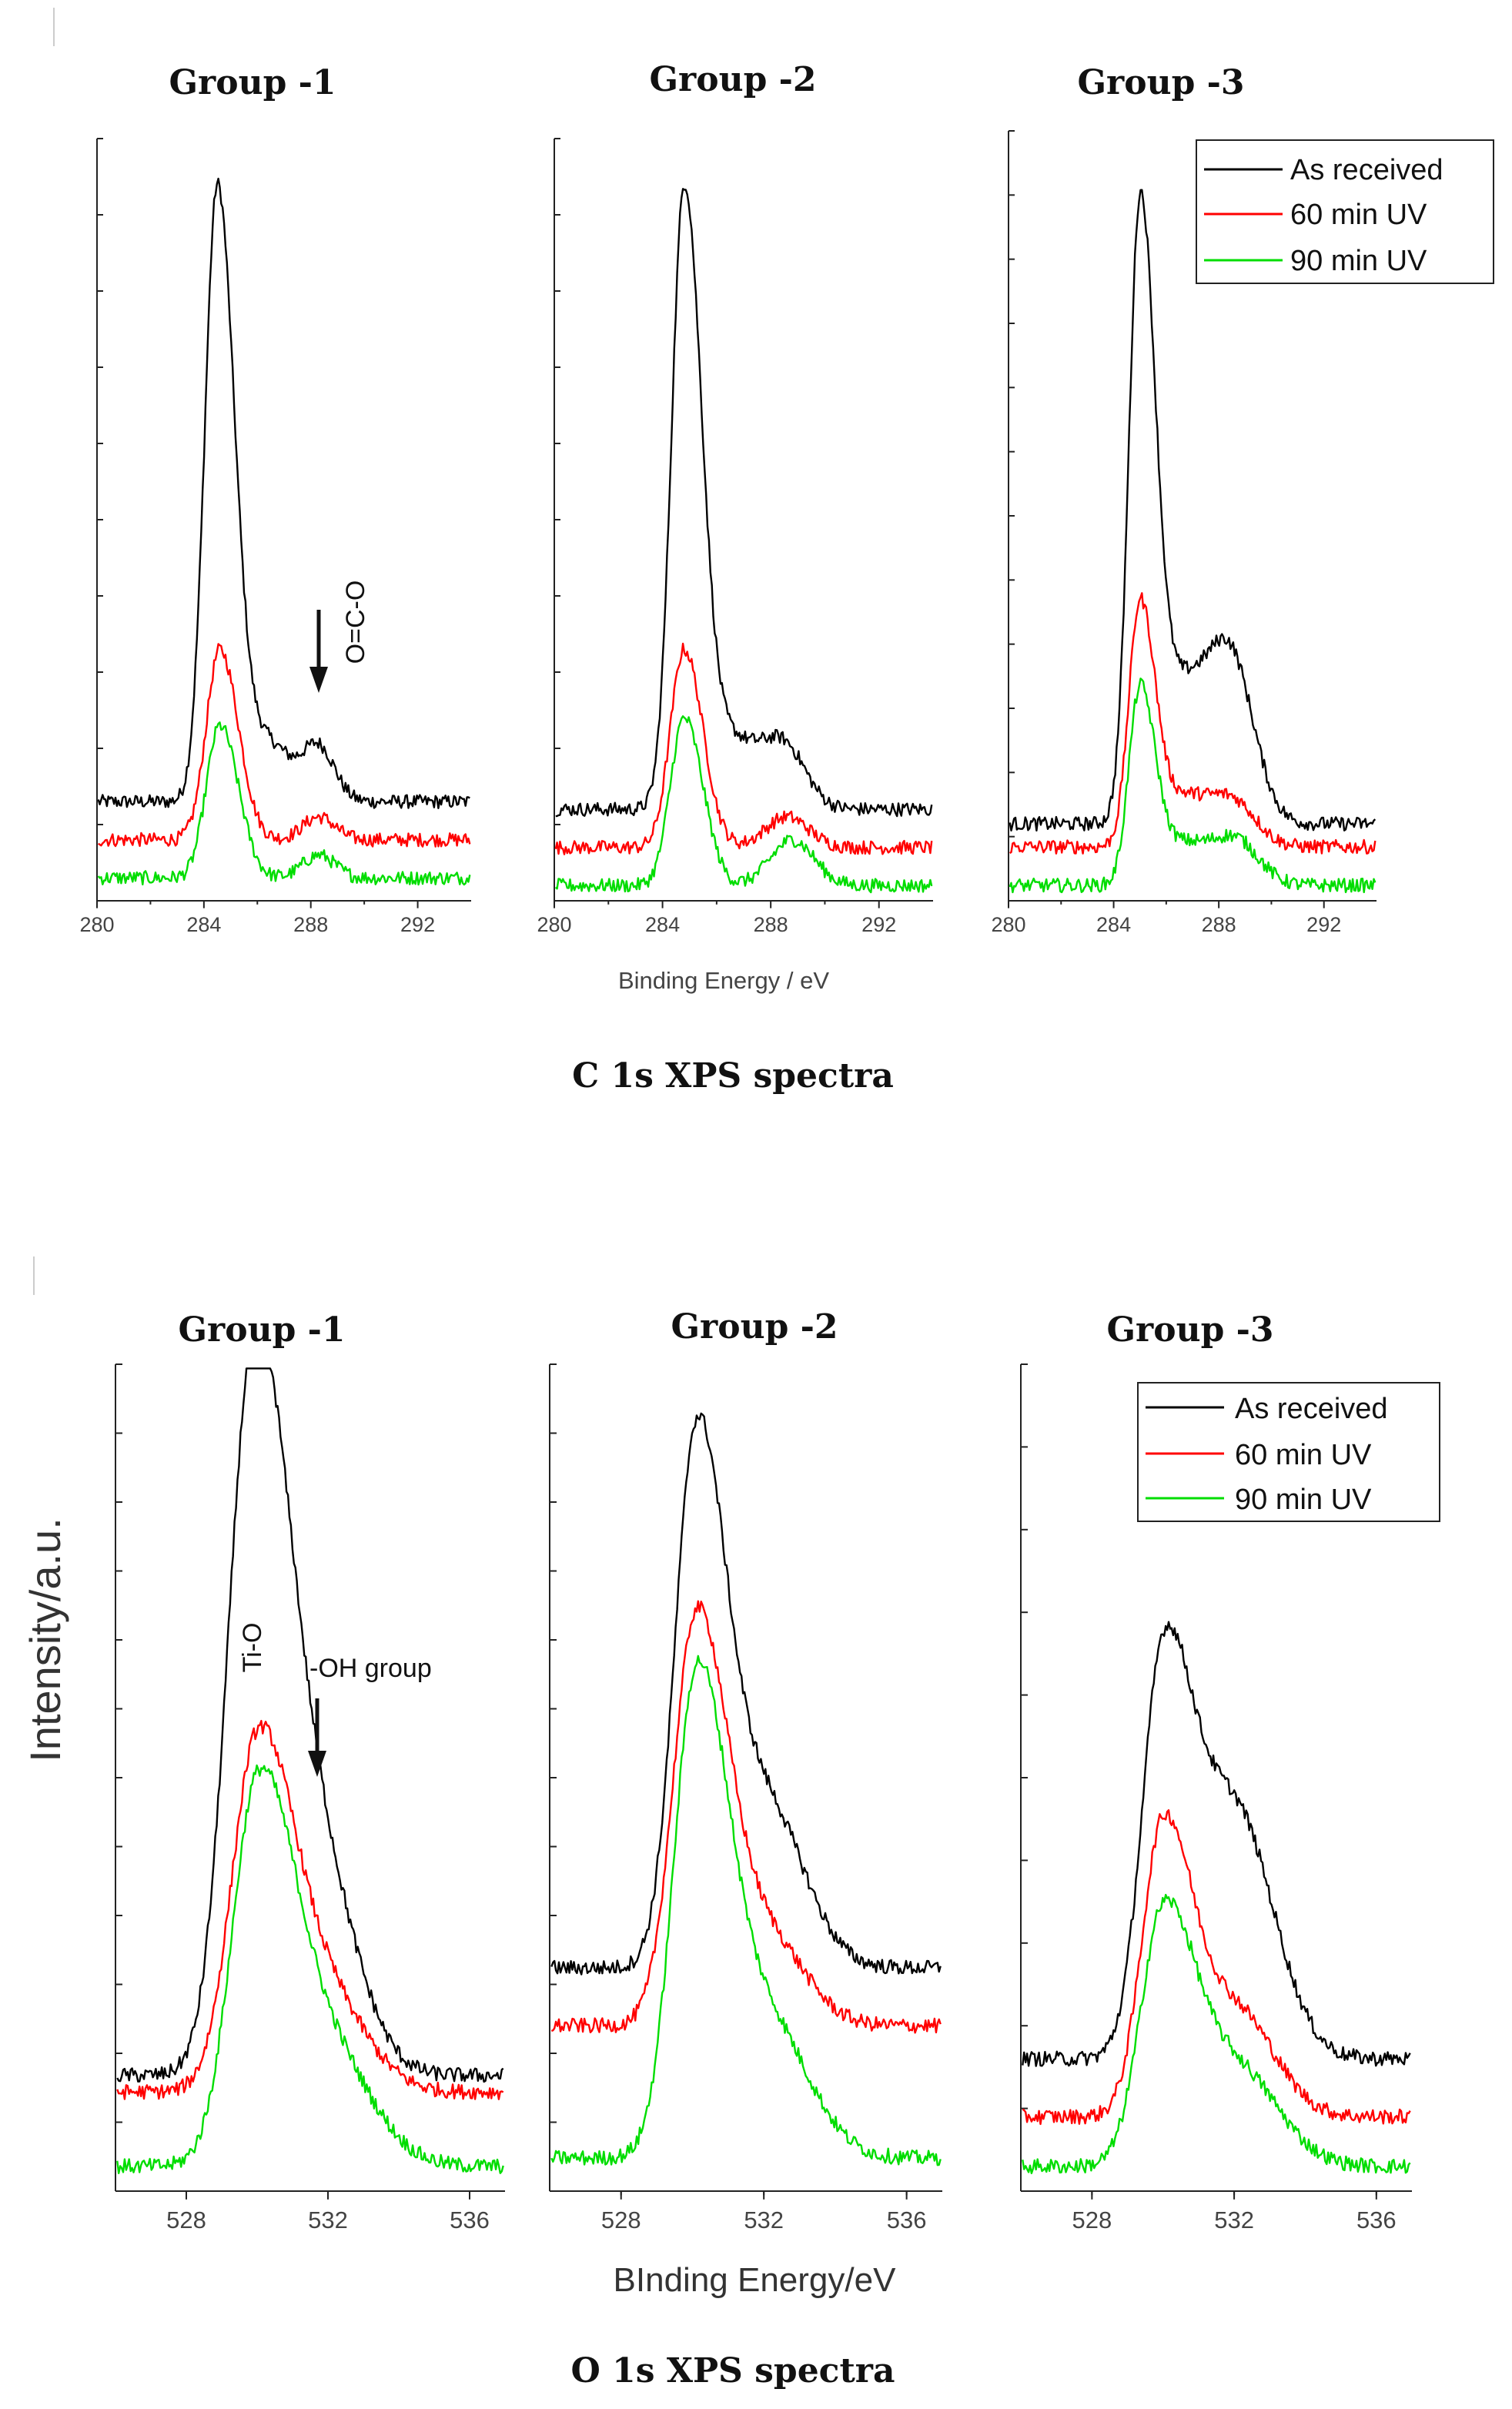 The height and width of the screenshot is (2409, 1512). I want to click on o1s-y-axis-title: Intensity/a.u., so click(45, 1640).